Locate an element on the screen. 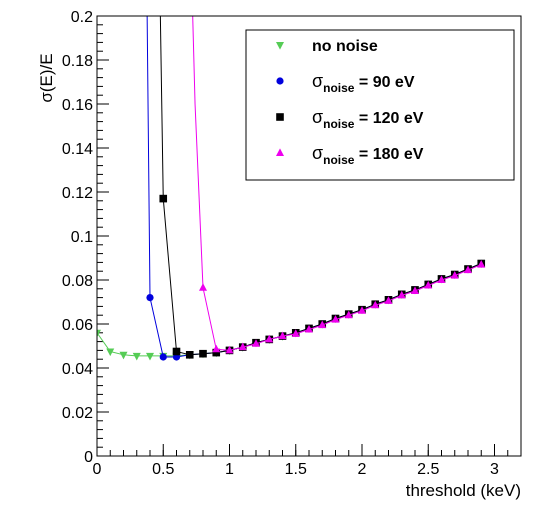 The width and height of the screenshot is (546, 518). legend-label: no noise is located at coordinates (345, 46).